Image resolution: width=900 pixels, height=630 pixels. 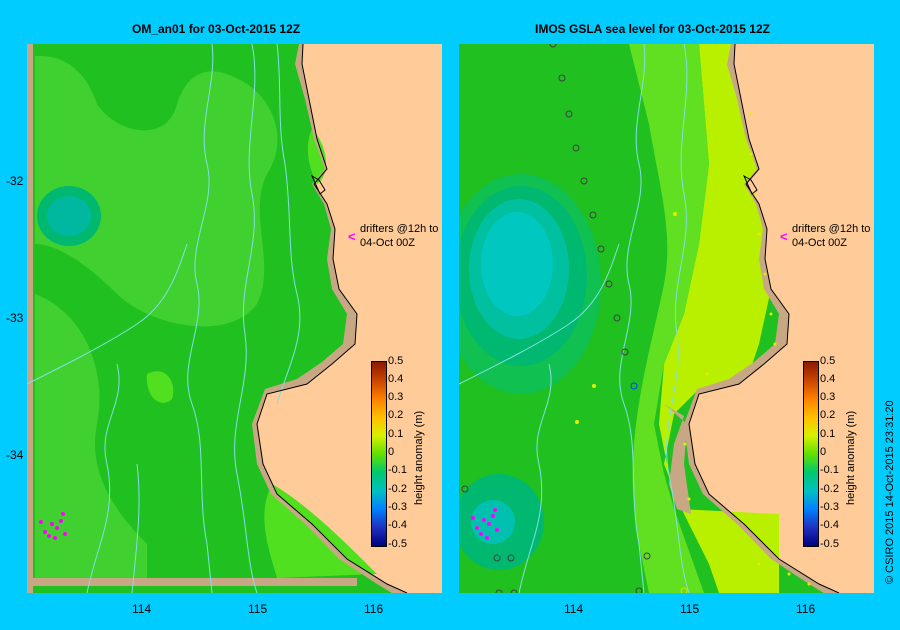 What do you see at coordinates (15, 318) in the screenshot?
I see `y-tick-label: -33` at bounding box center [15, 318].